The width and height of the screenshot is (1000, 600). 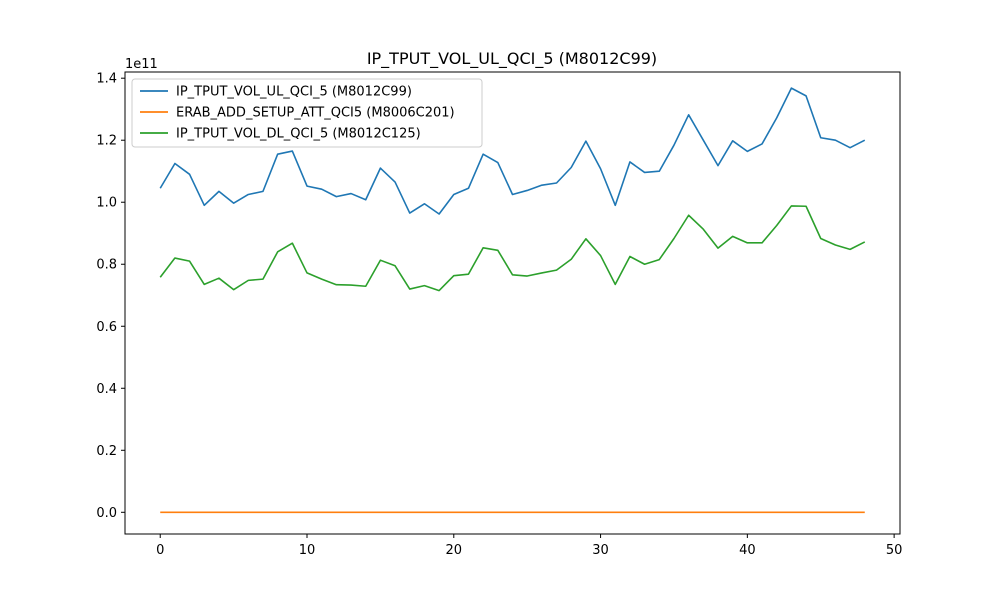 I want to click on y-tick-label: 0.8, so click(x=106, y=265).